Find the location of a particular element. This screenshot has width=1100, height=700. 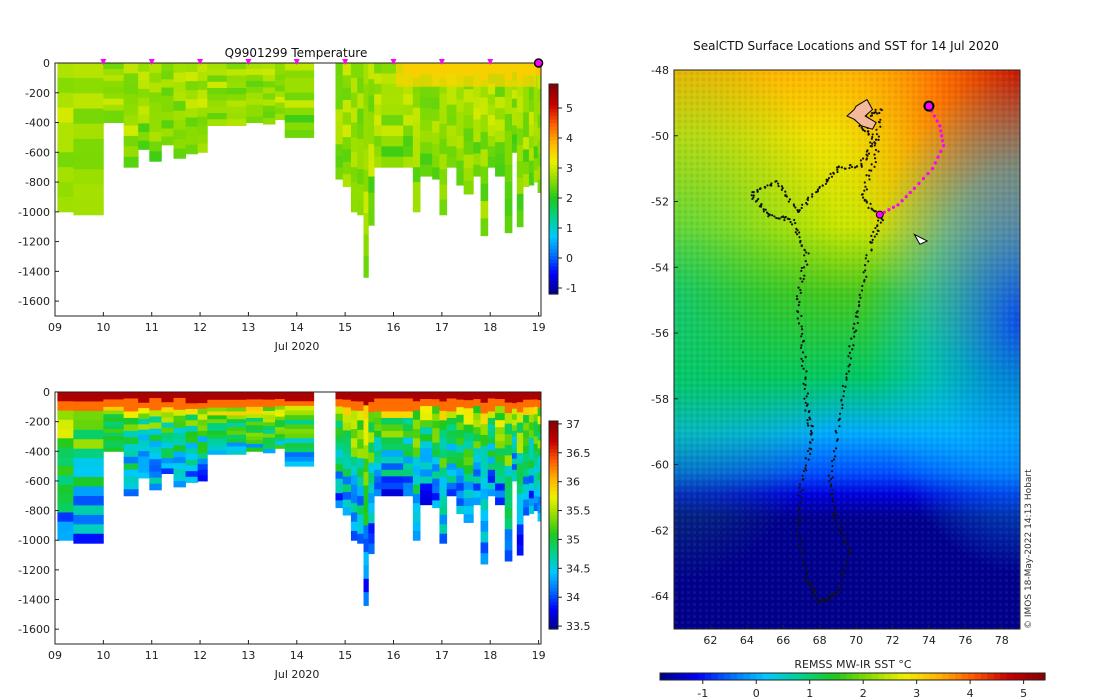

y-axis-ticks: 0-200-400-600-800-1000-1200-1400-1600 is located at coordinates (38, 511).